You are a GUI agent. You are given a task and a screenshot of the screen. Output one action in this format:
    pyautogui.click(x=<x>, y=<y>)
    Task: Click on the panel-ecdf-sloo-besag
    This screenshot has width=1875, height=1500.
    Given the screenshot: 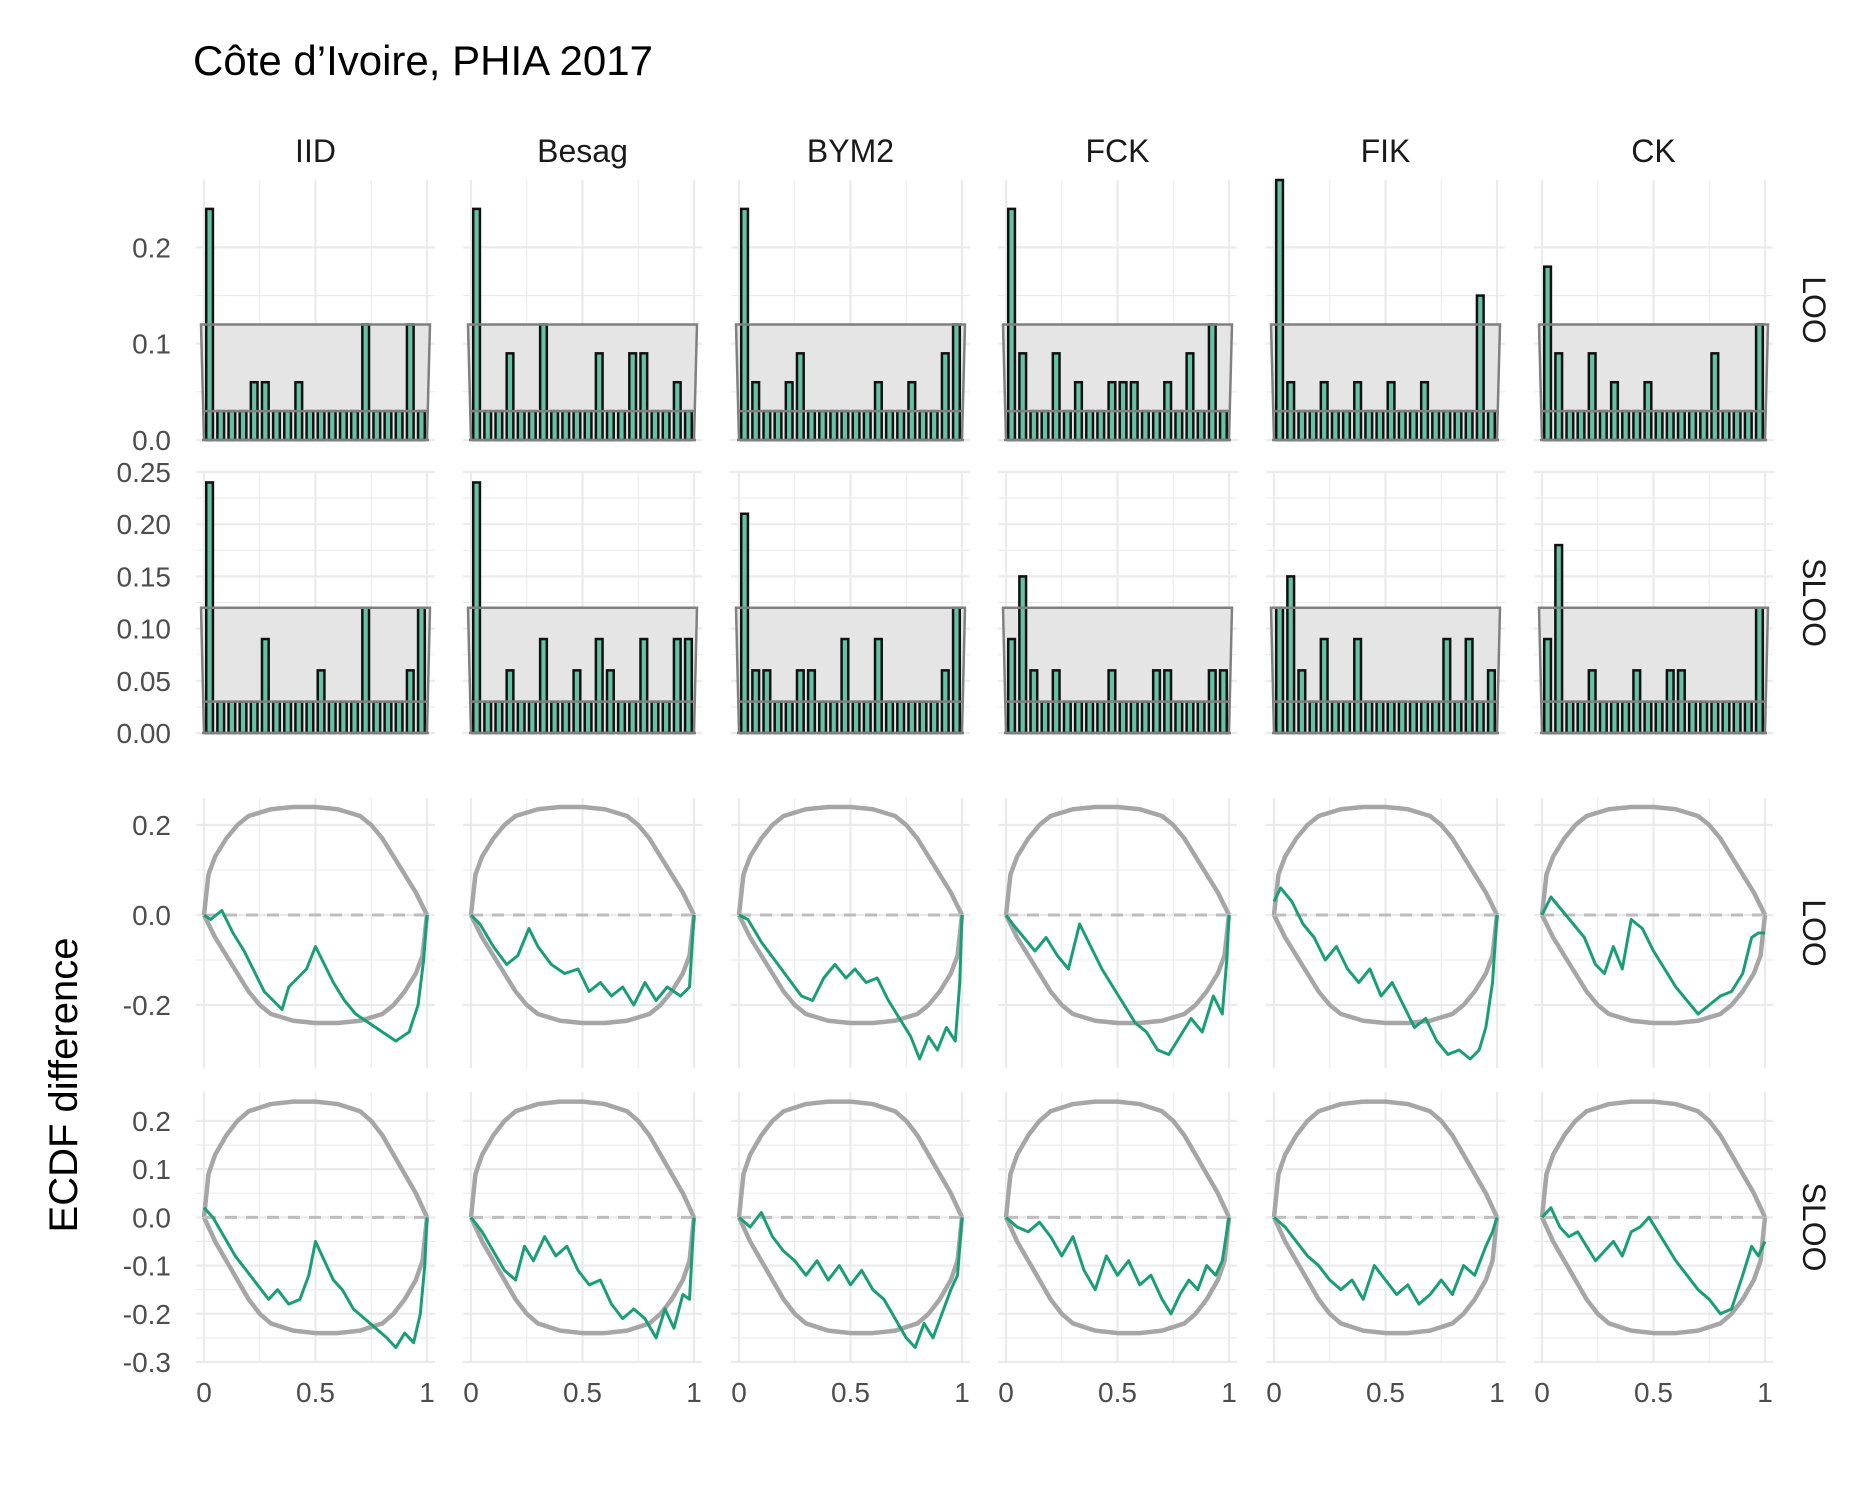 What is the action you would take?
    pyautogui.click(x=582, y=1228)
    